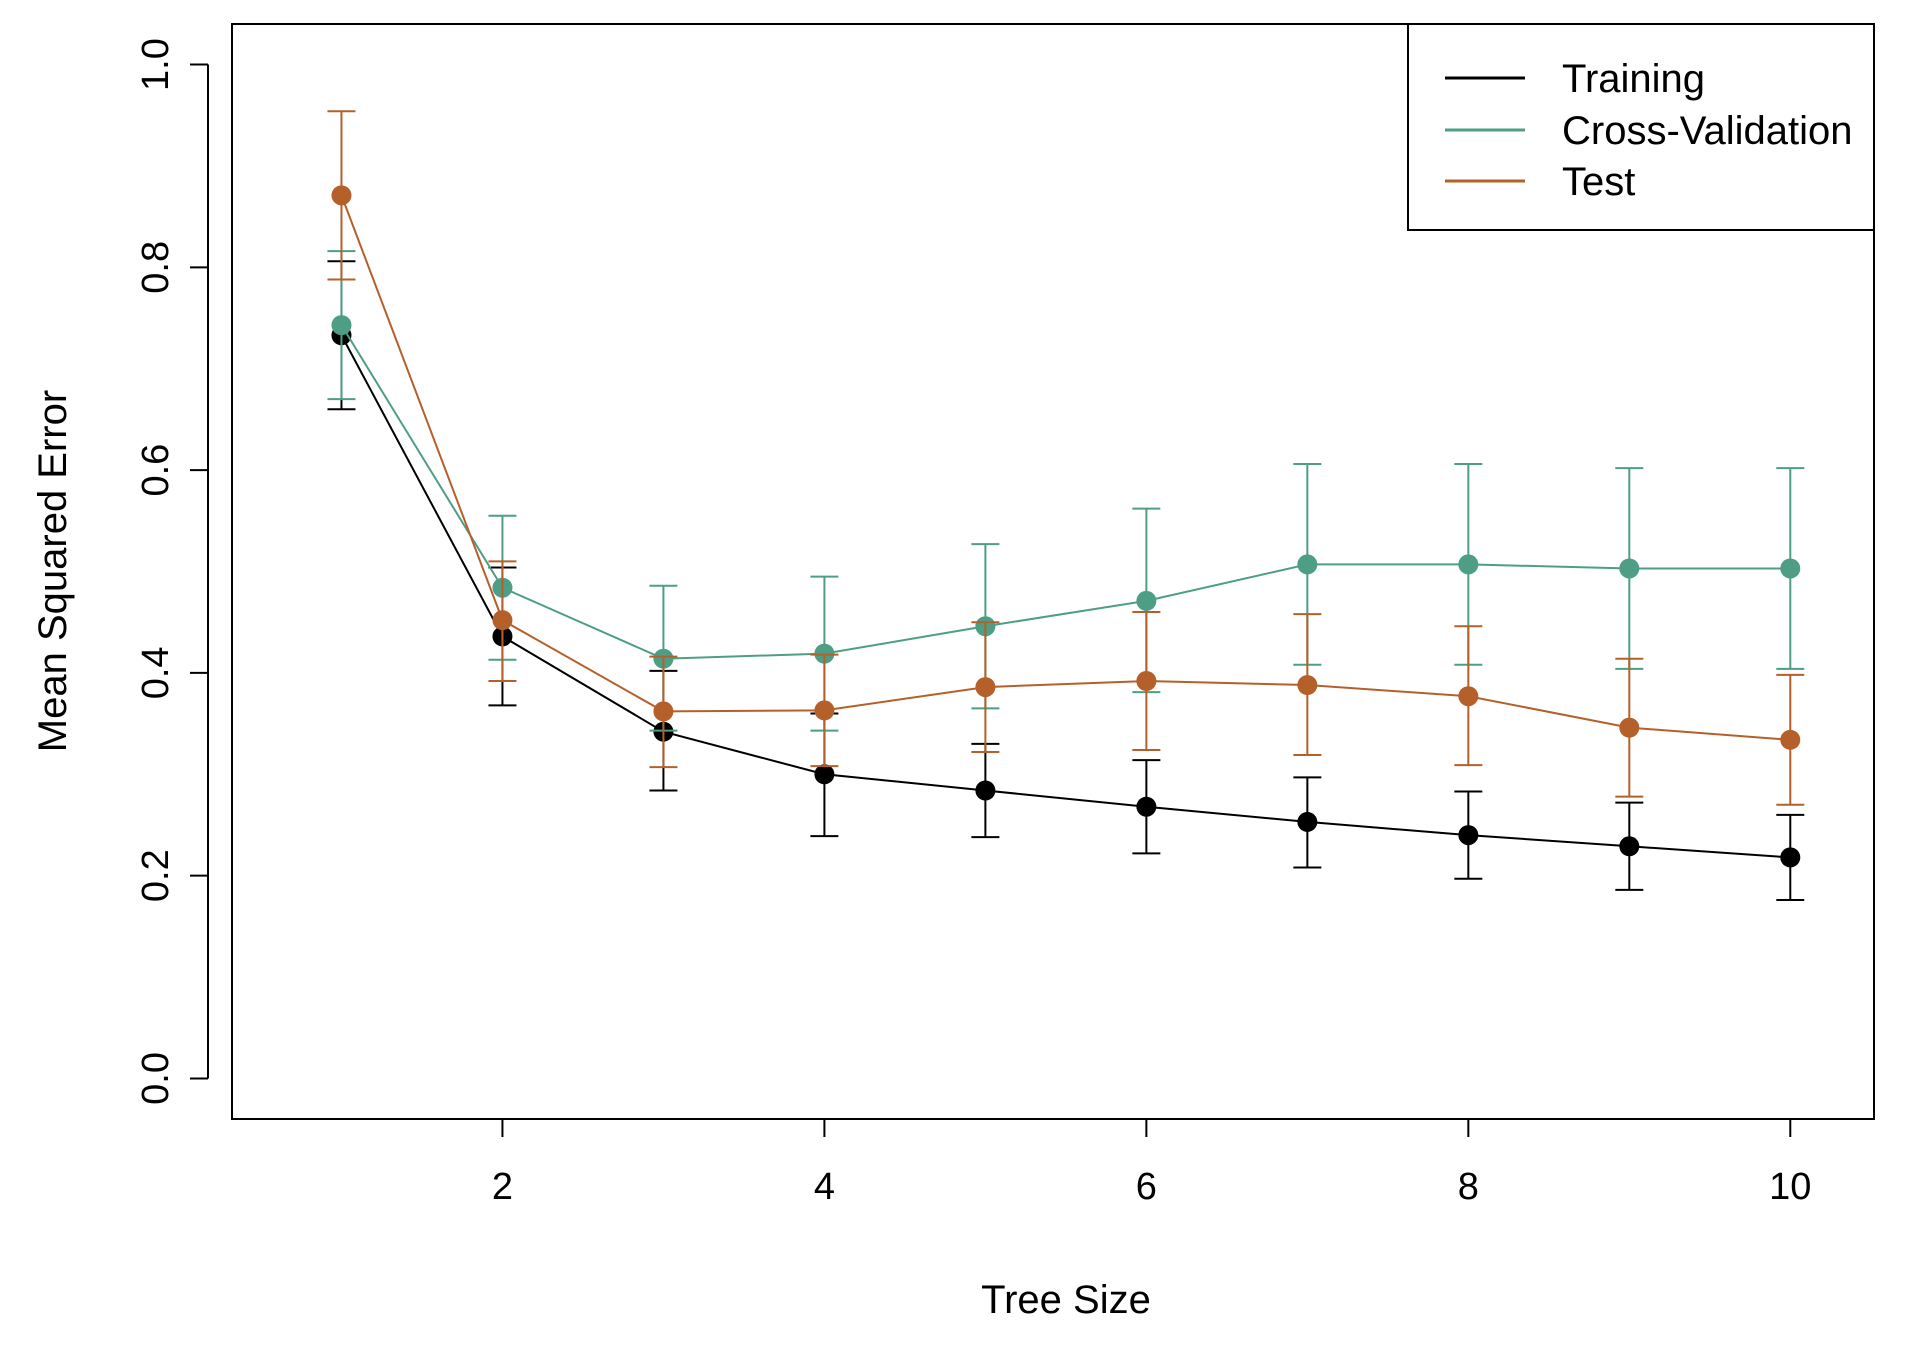  Describe the element at coordinates (1790, 1187) in the screenshot. I see `x-tick-label-10: 10` at that location.